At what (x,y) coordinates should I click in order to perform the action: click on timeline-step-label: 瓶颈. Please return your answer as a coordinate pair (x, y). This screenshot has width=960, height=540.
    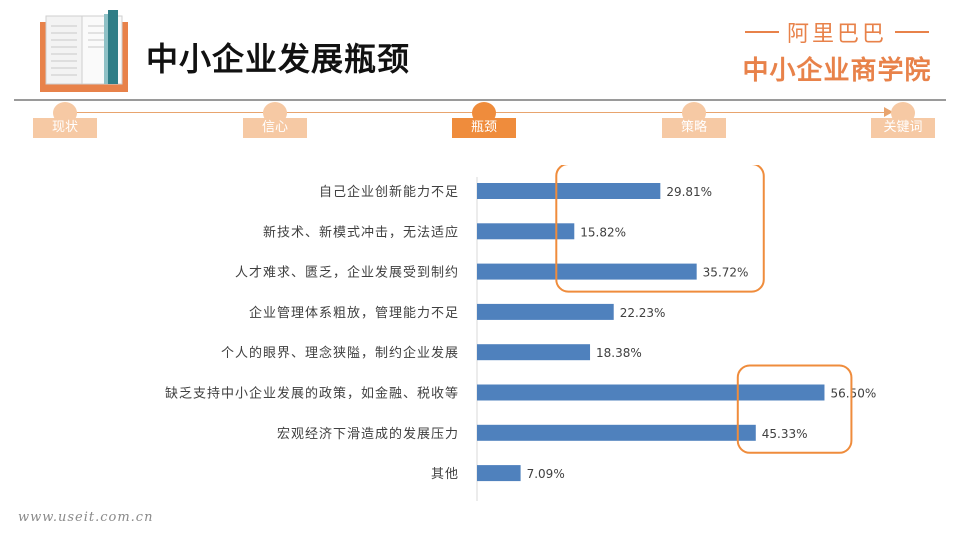
    Looking at the image, I should click on (484, 128).